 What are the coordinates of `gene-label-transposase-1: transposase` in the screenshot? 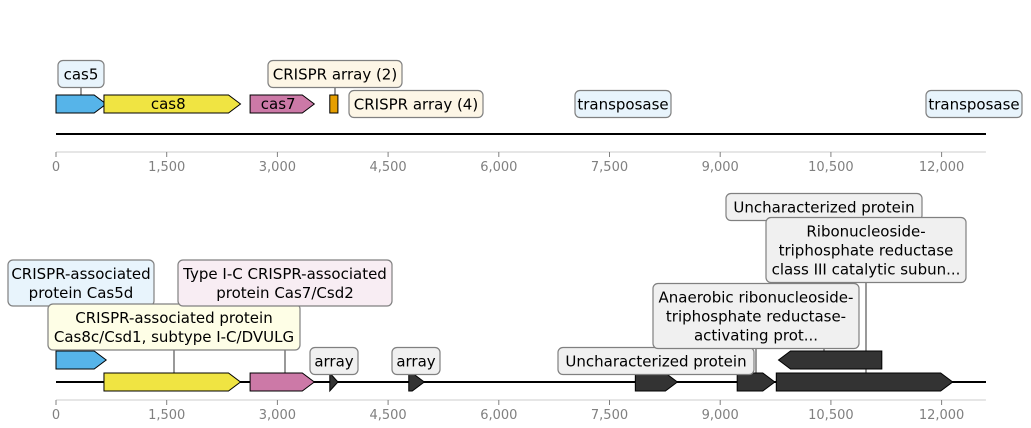 It's located at (622, 105).